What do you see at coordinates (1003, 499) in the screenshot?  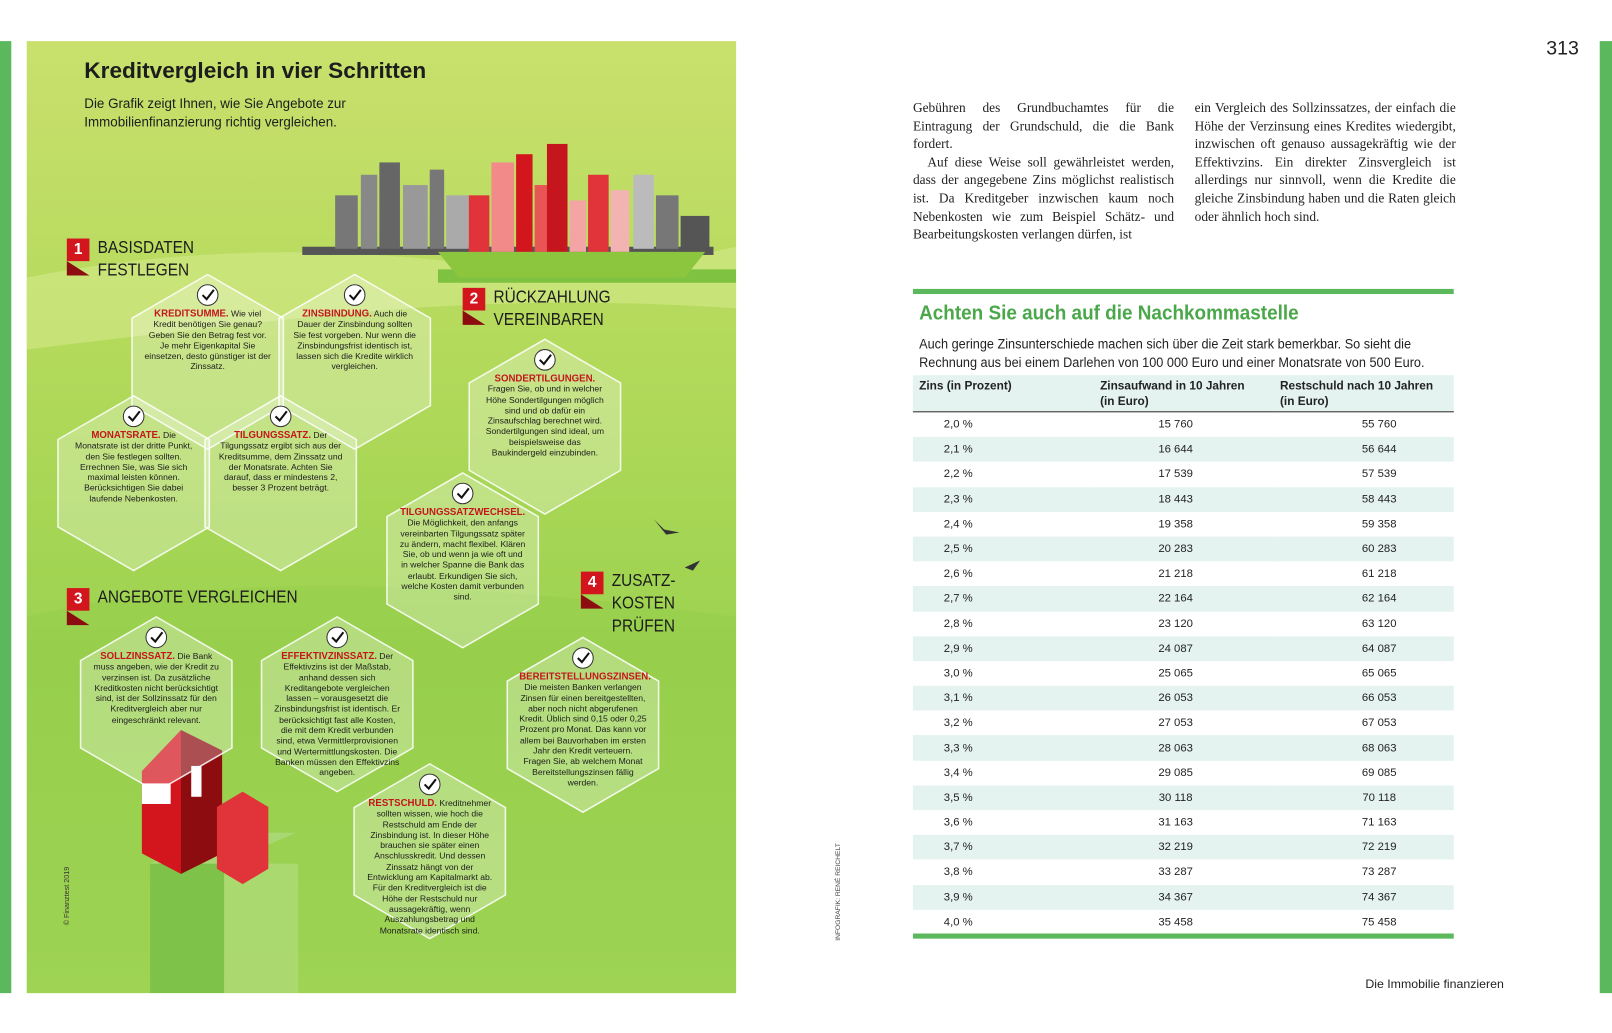 I see `table-cell: 2,3 %` at bounding box center [1003, 499].